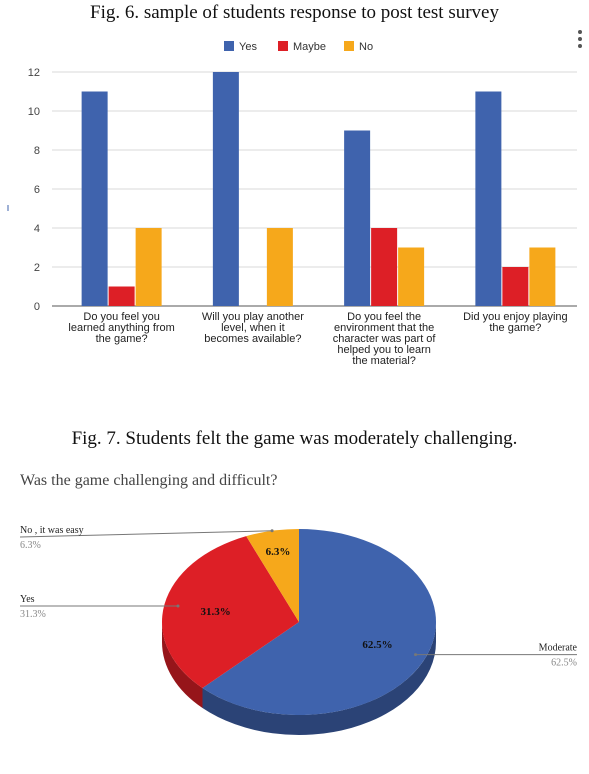 This screenshot has width=589, height=774. I want to click on legend-label-no: No, so click(366, 47).